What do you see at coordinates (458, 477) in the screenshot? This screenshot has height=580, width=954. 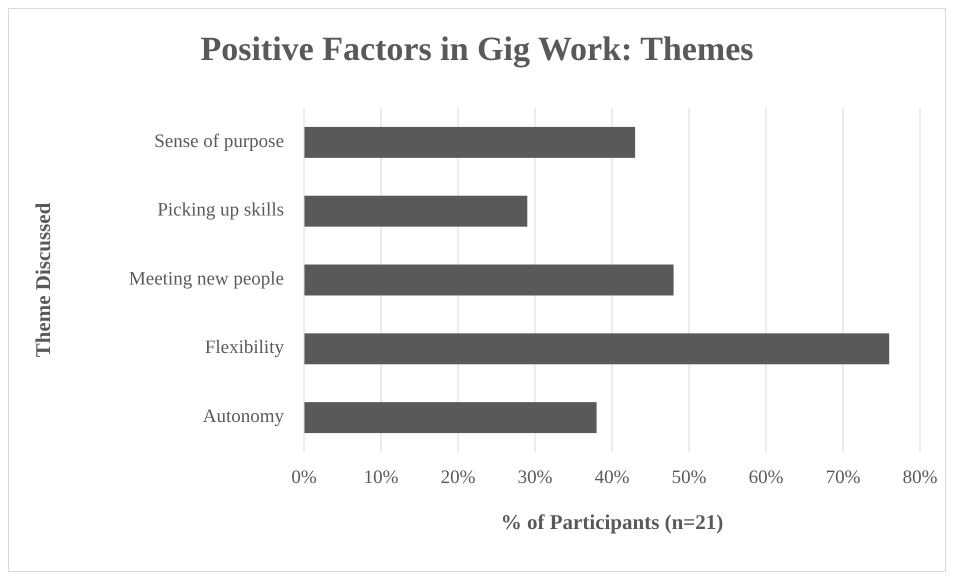 I see `x-tick-label: 20%` at bounding box center [458, 477].